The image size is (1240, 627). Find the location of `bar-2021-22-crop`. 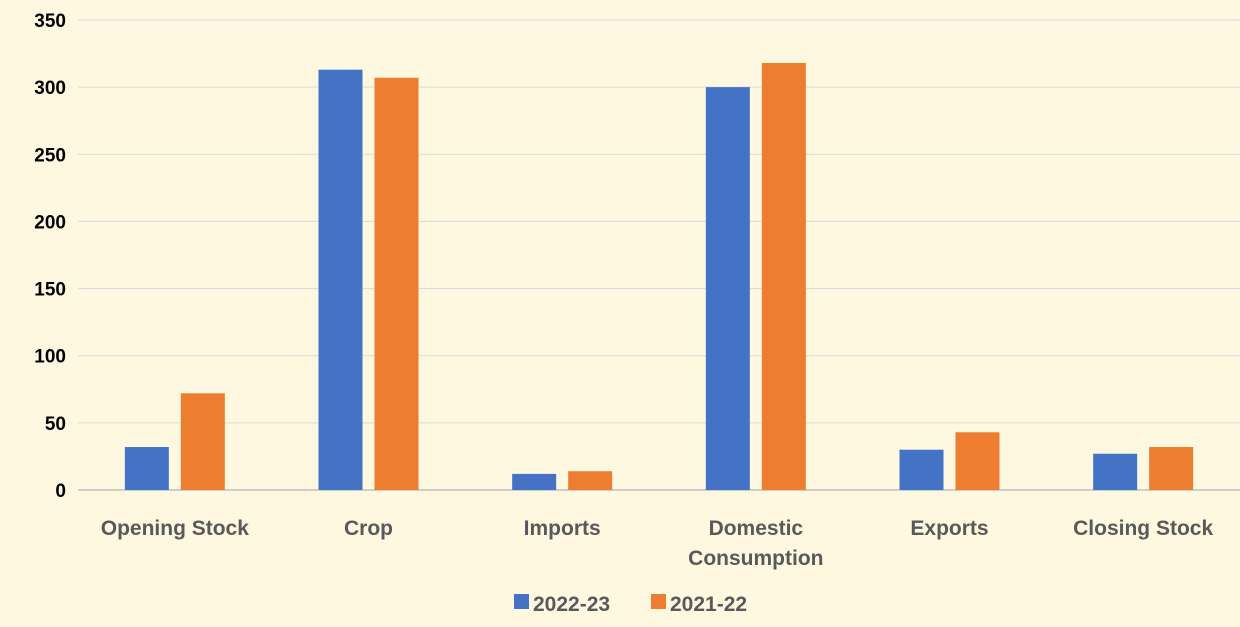

bar-2021-22-crop is located at coordinates (396, 283).